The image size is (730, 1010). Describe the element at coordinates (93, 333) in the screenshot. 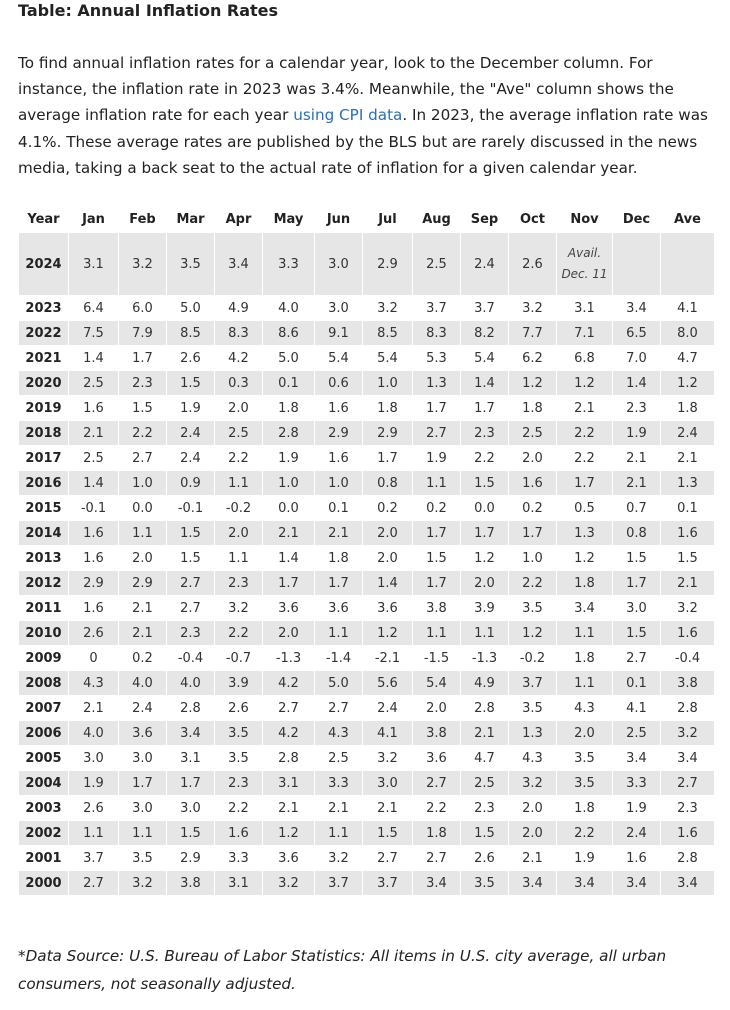

I see `rate-cell: 7.5` at that location.